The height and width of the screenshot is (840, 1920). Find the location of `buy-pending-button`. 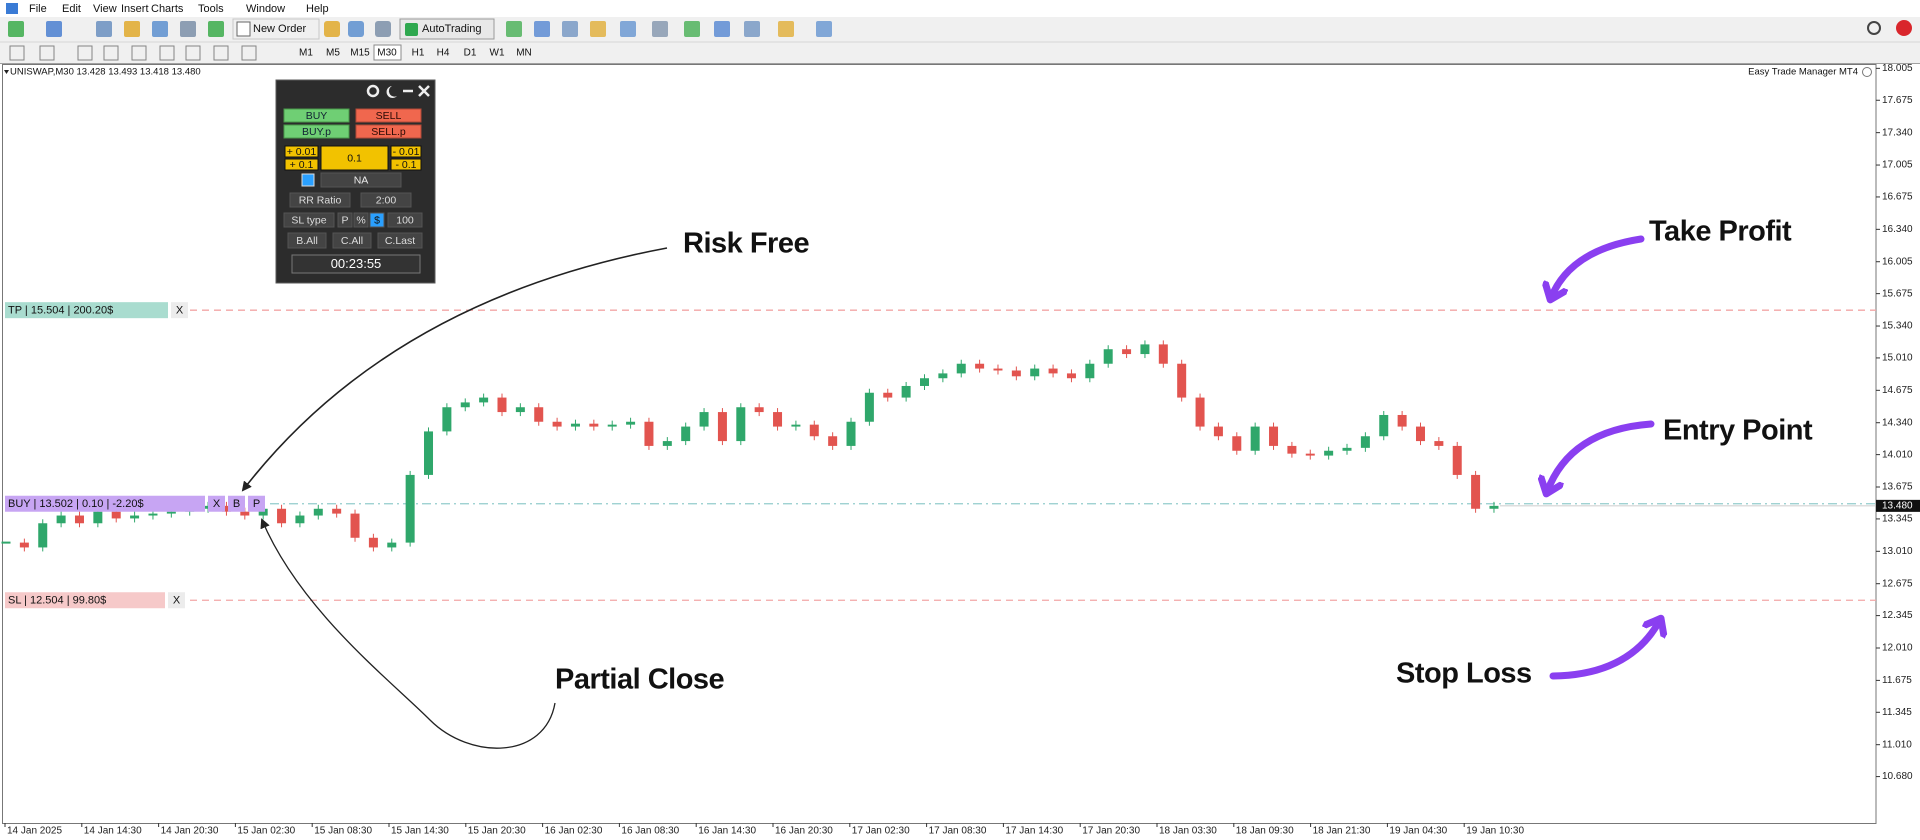

buy-pending-button is located at coordinates (316, 131).